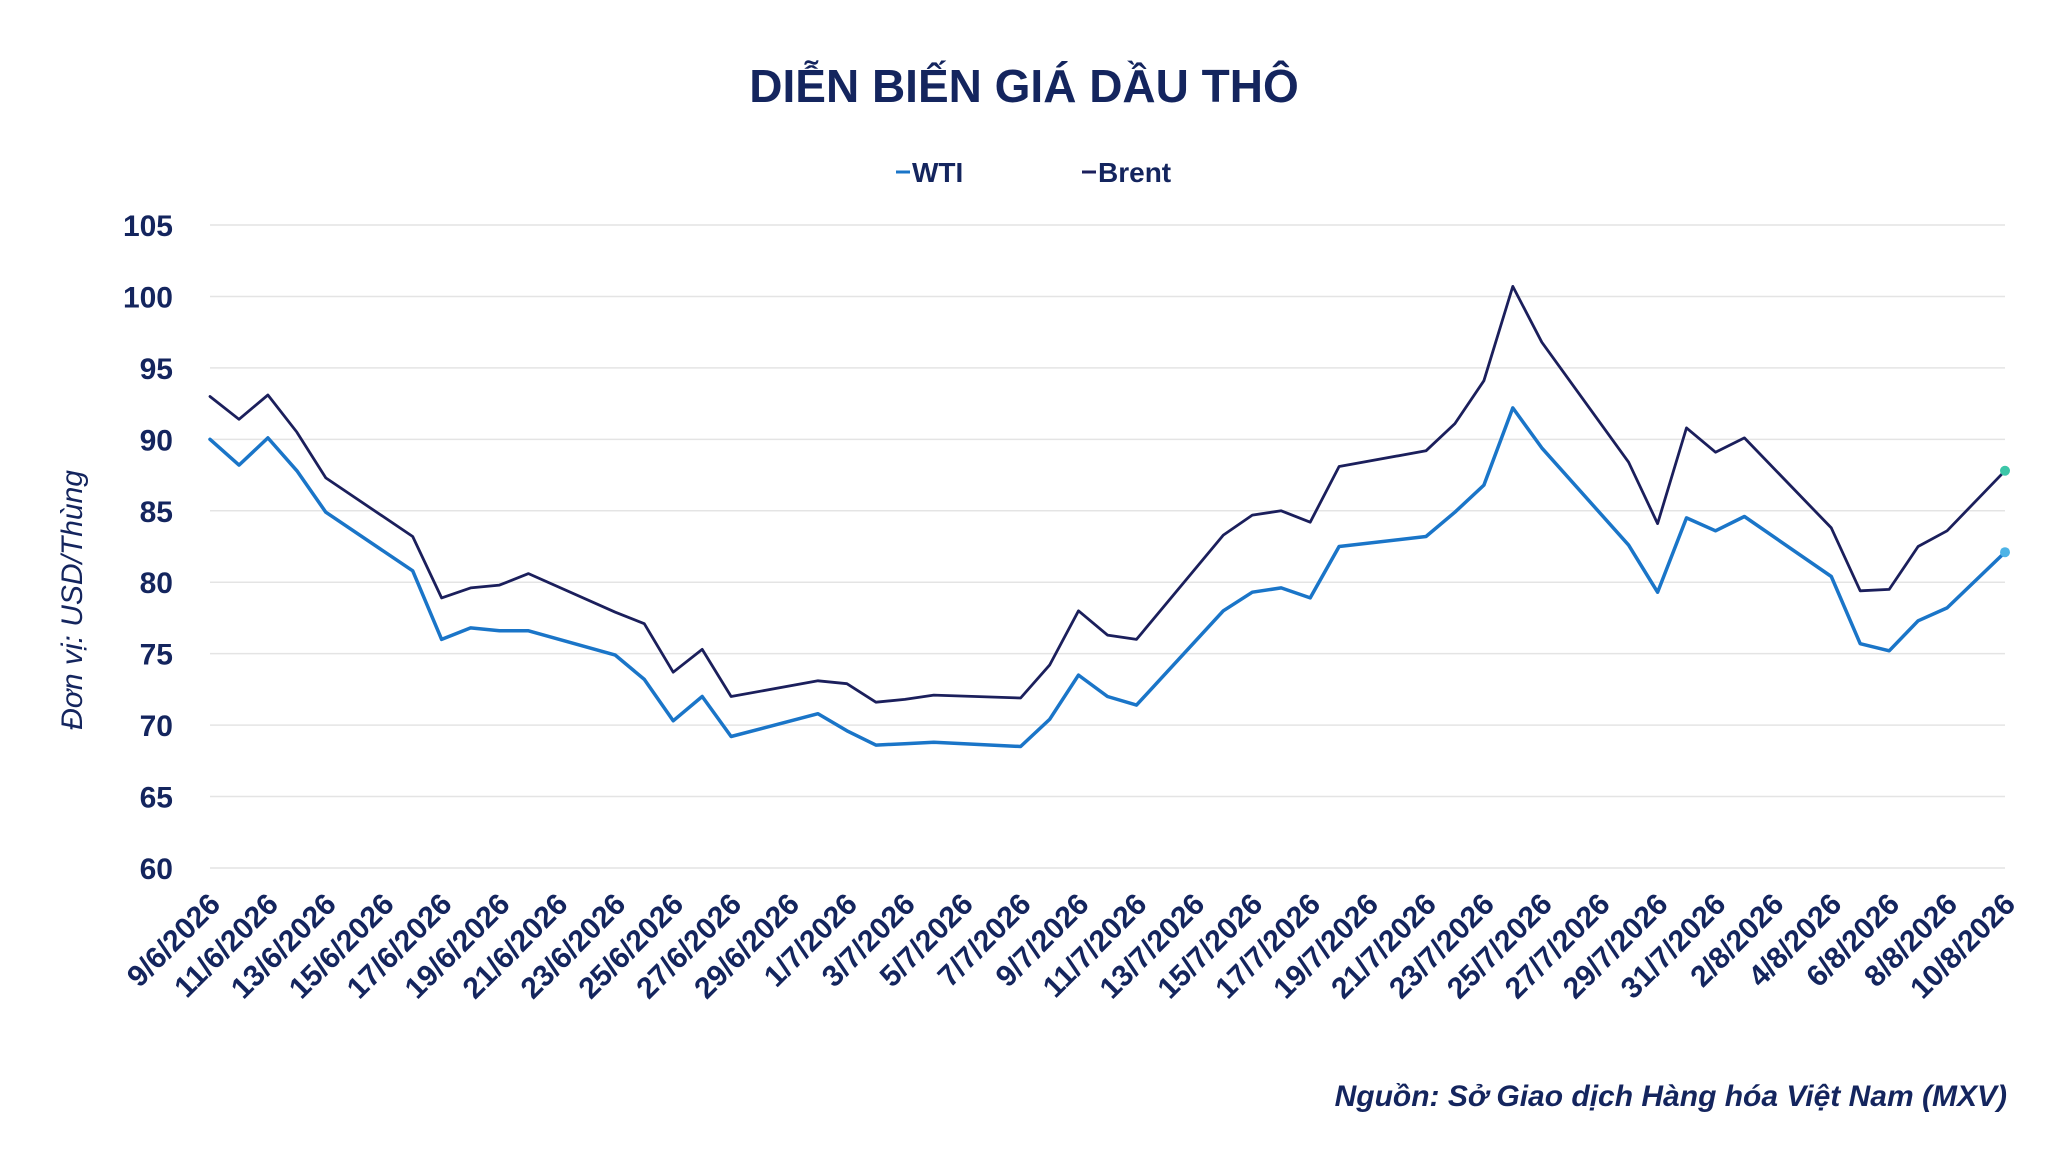 The width and height of the screenshot is (2048, 1153). I want to click on legend-label-brent: Brent, so click(1134, 172).